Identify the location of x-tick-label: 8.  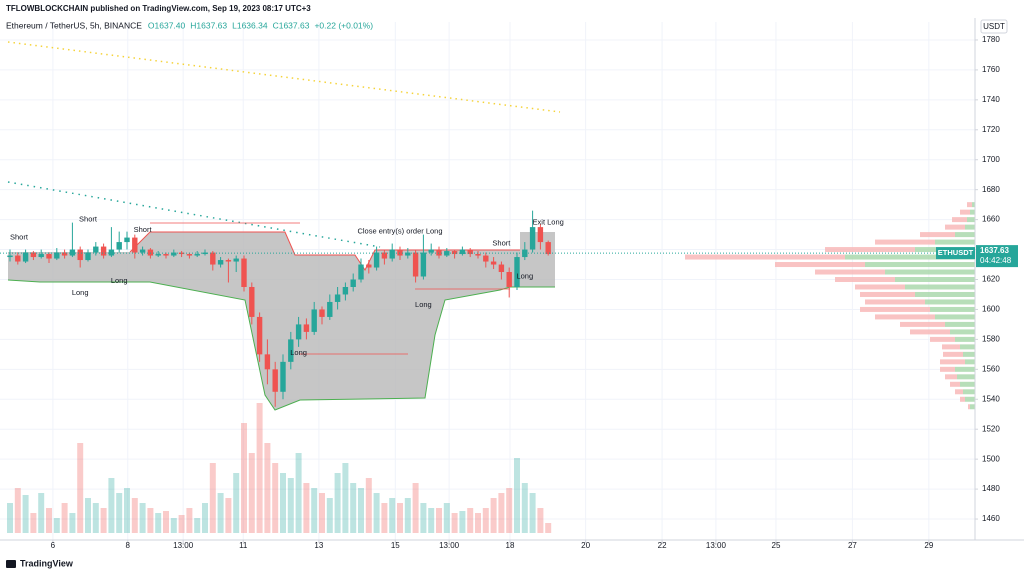
(128, 545).